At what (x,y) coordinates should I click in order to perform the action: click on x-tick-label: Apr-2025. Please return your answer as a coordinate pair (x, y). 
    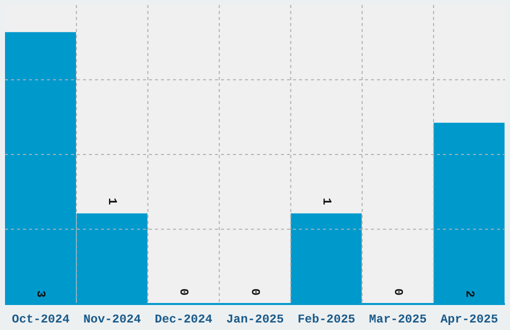
    Looking at the image, I should click on (469, 319).